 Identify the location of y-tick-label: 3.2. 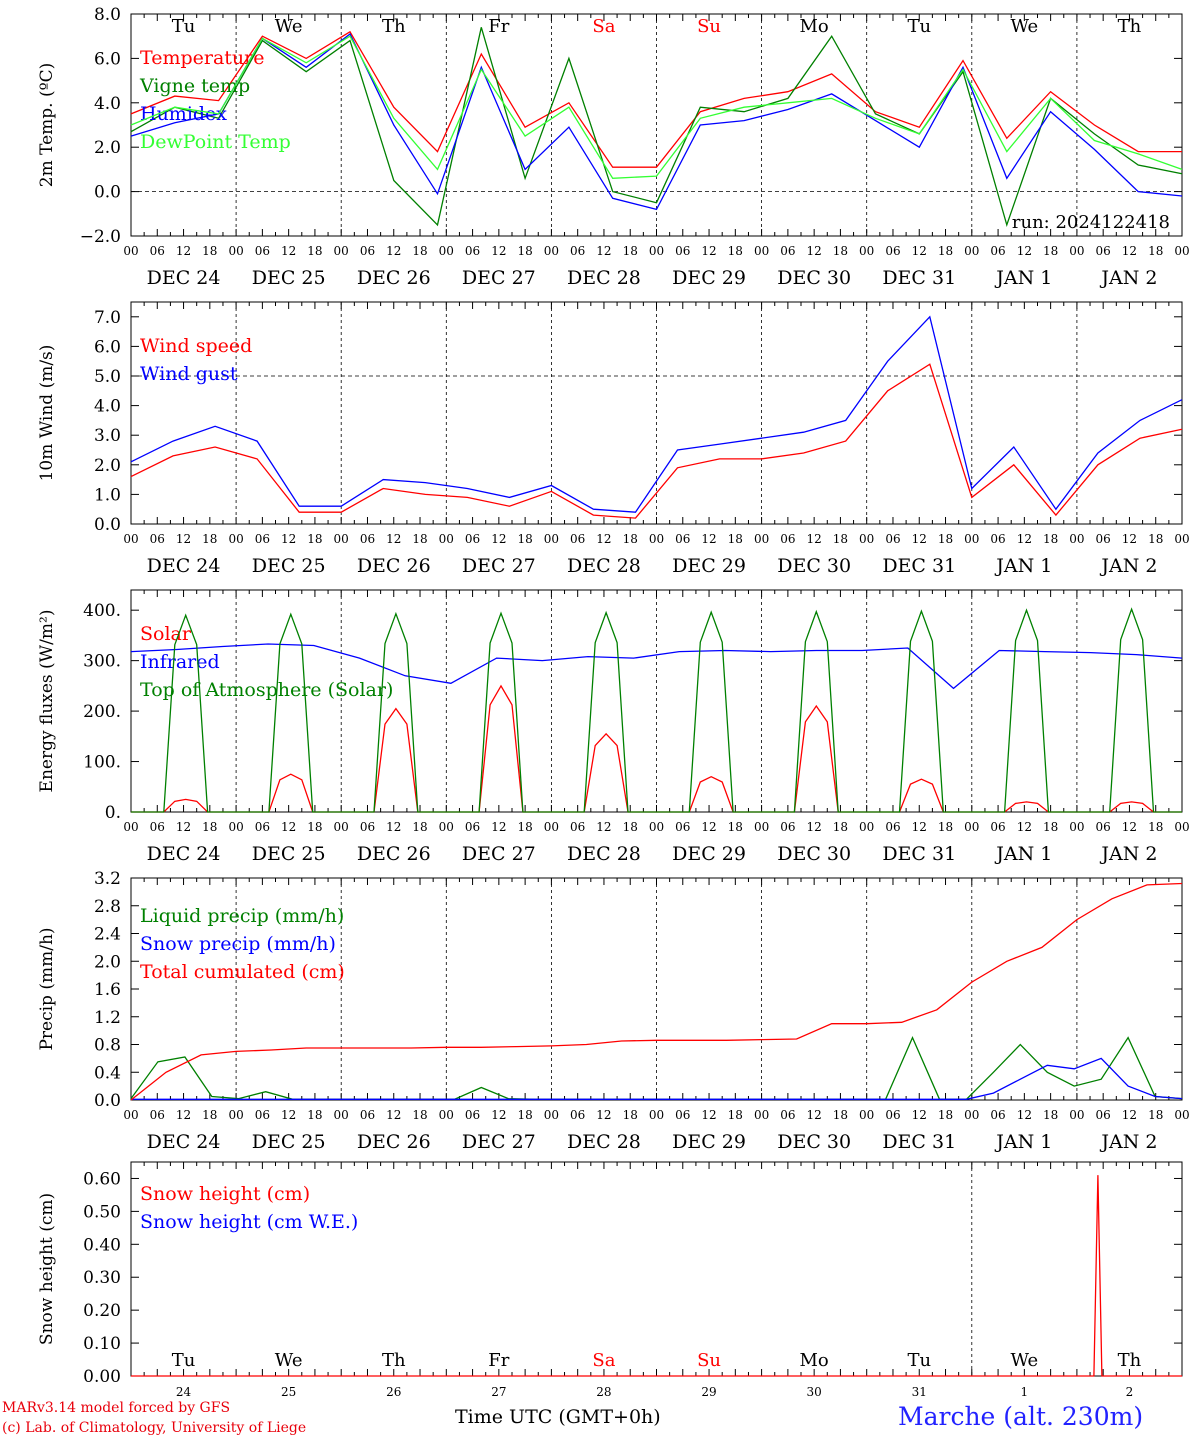
(107, 879).